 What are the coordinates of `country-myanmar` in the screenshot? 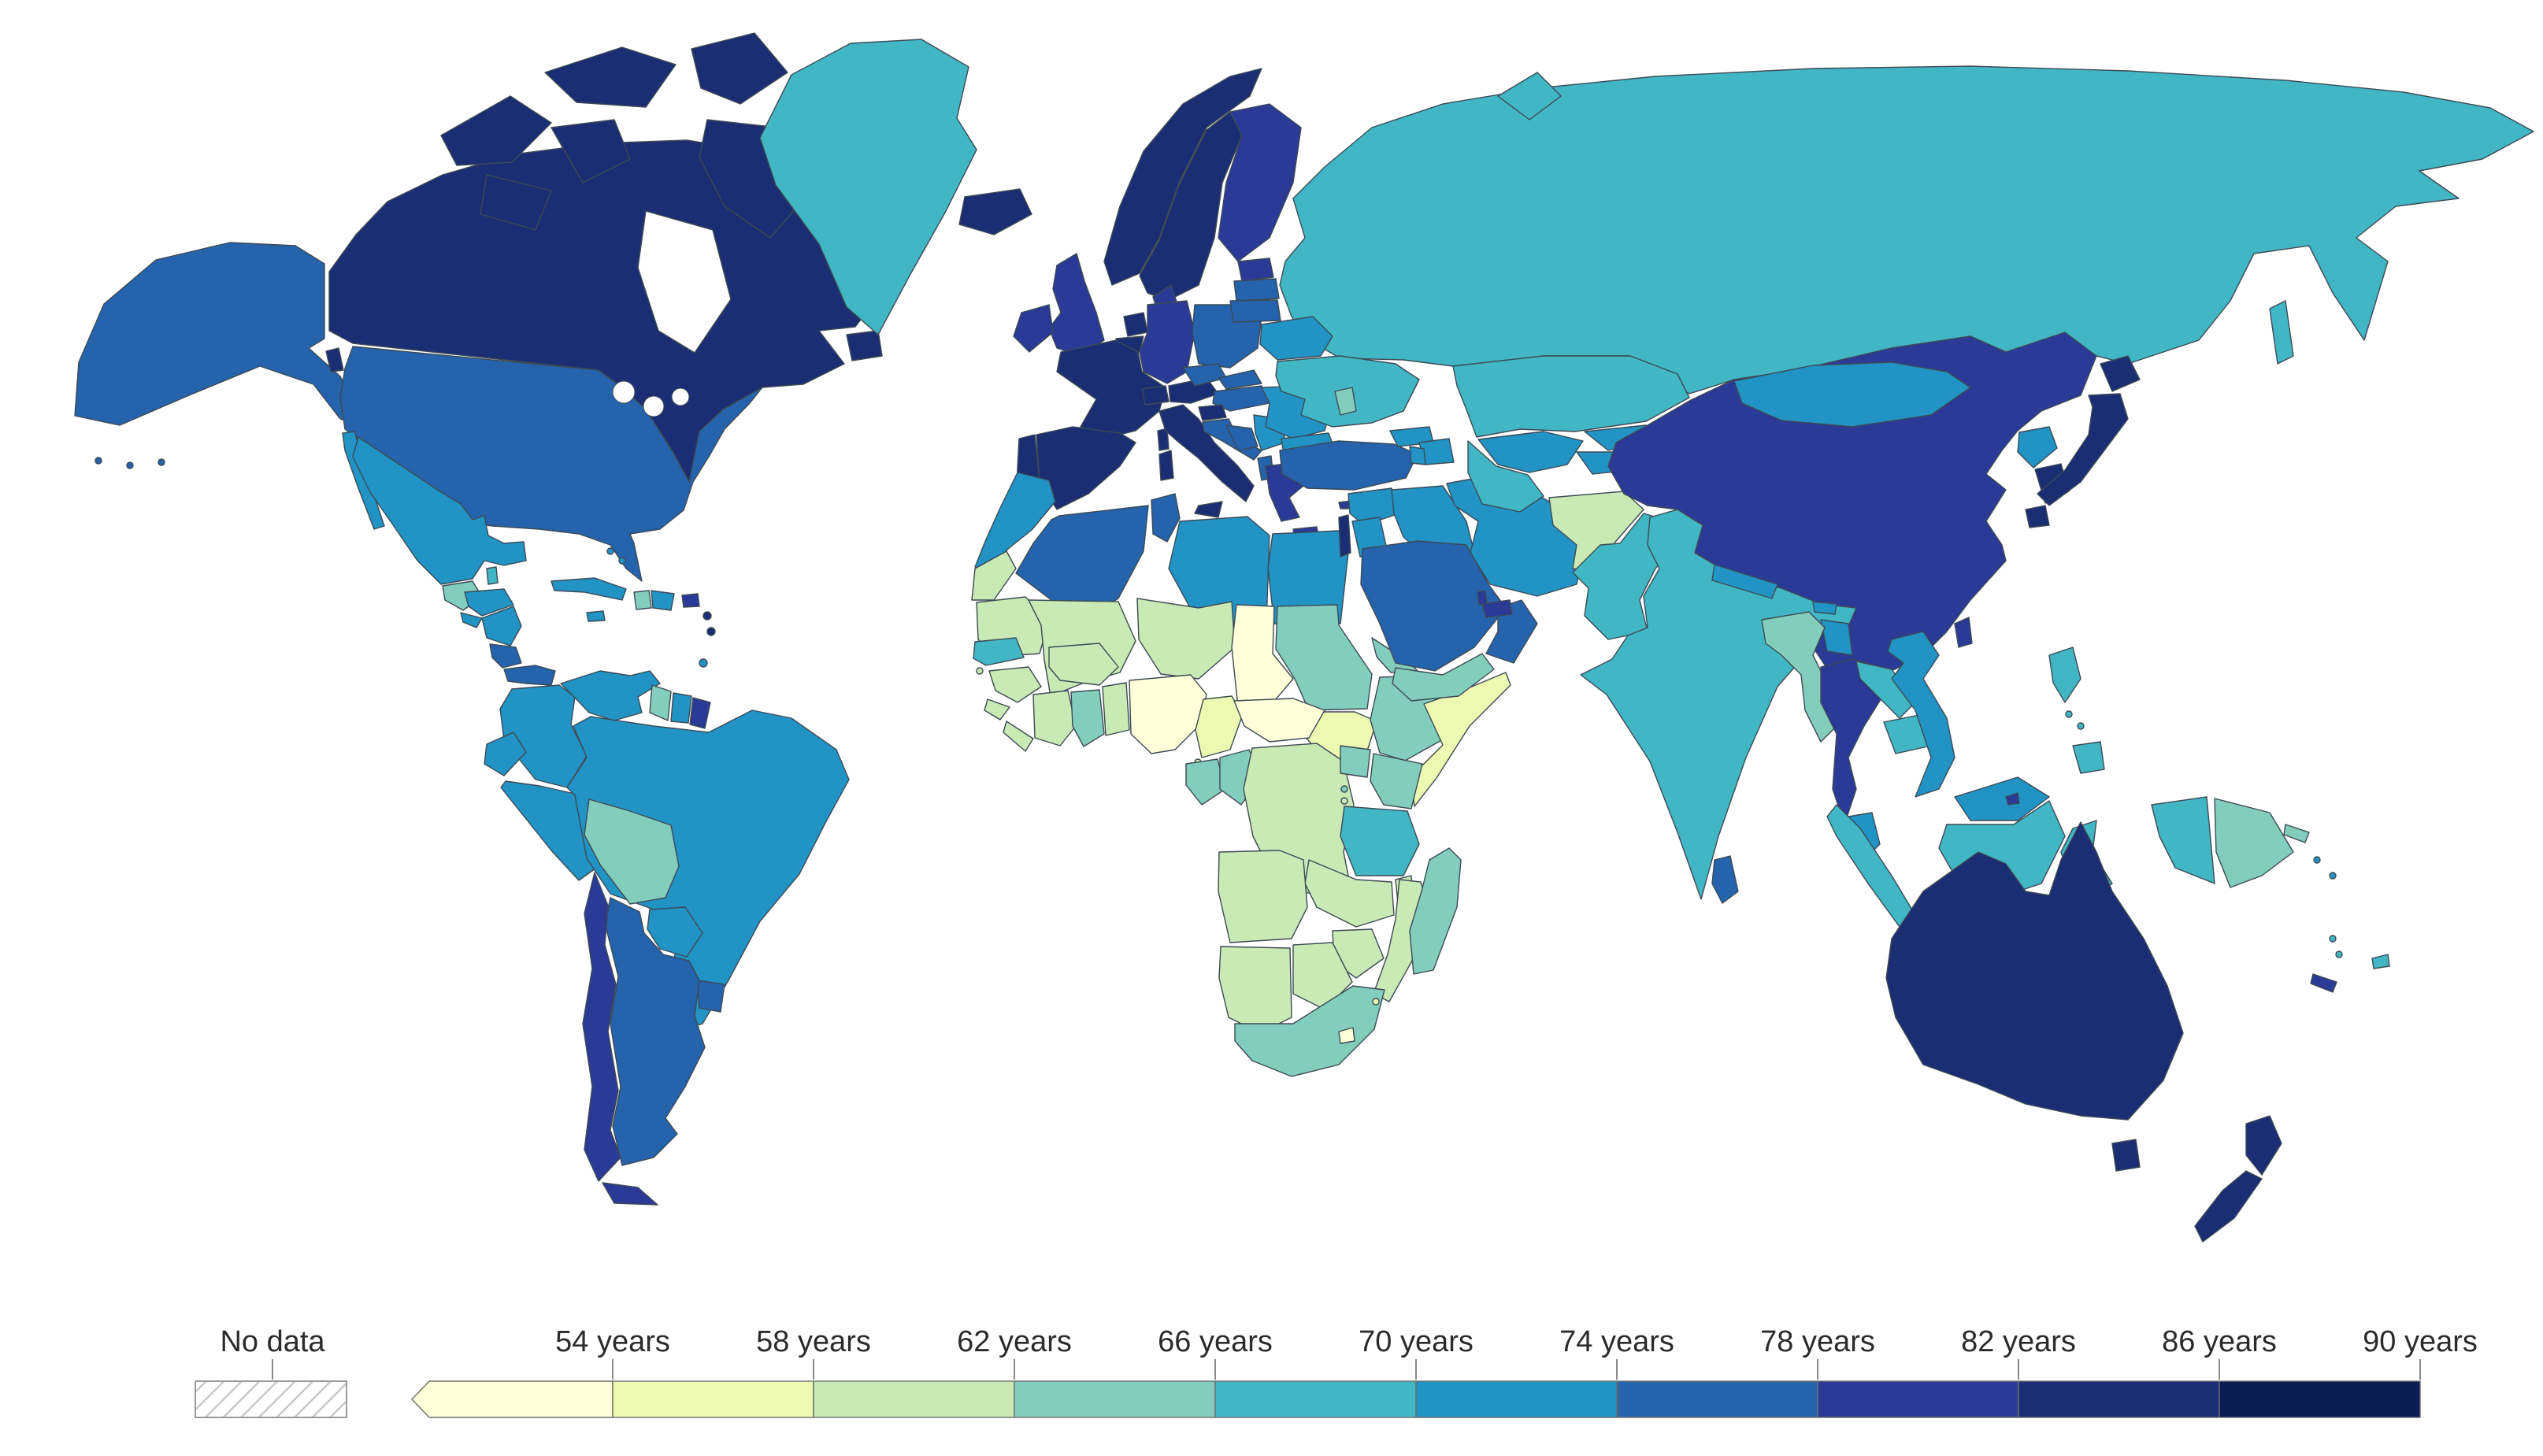 It's located at (1799, 677).